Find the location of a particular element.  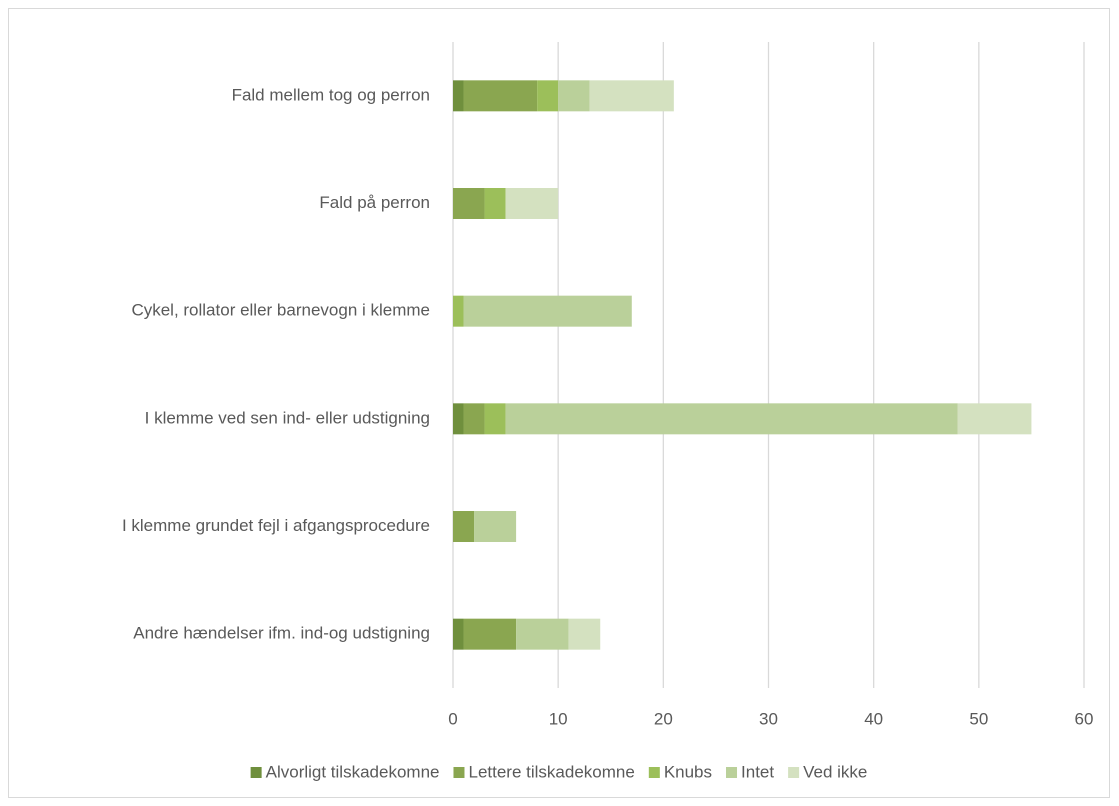

x-tick-label: 20 is located at coordinates (663, 718).